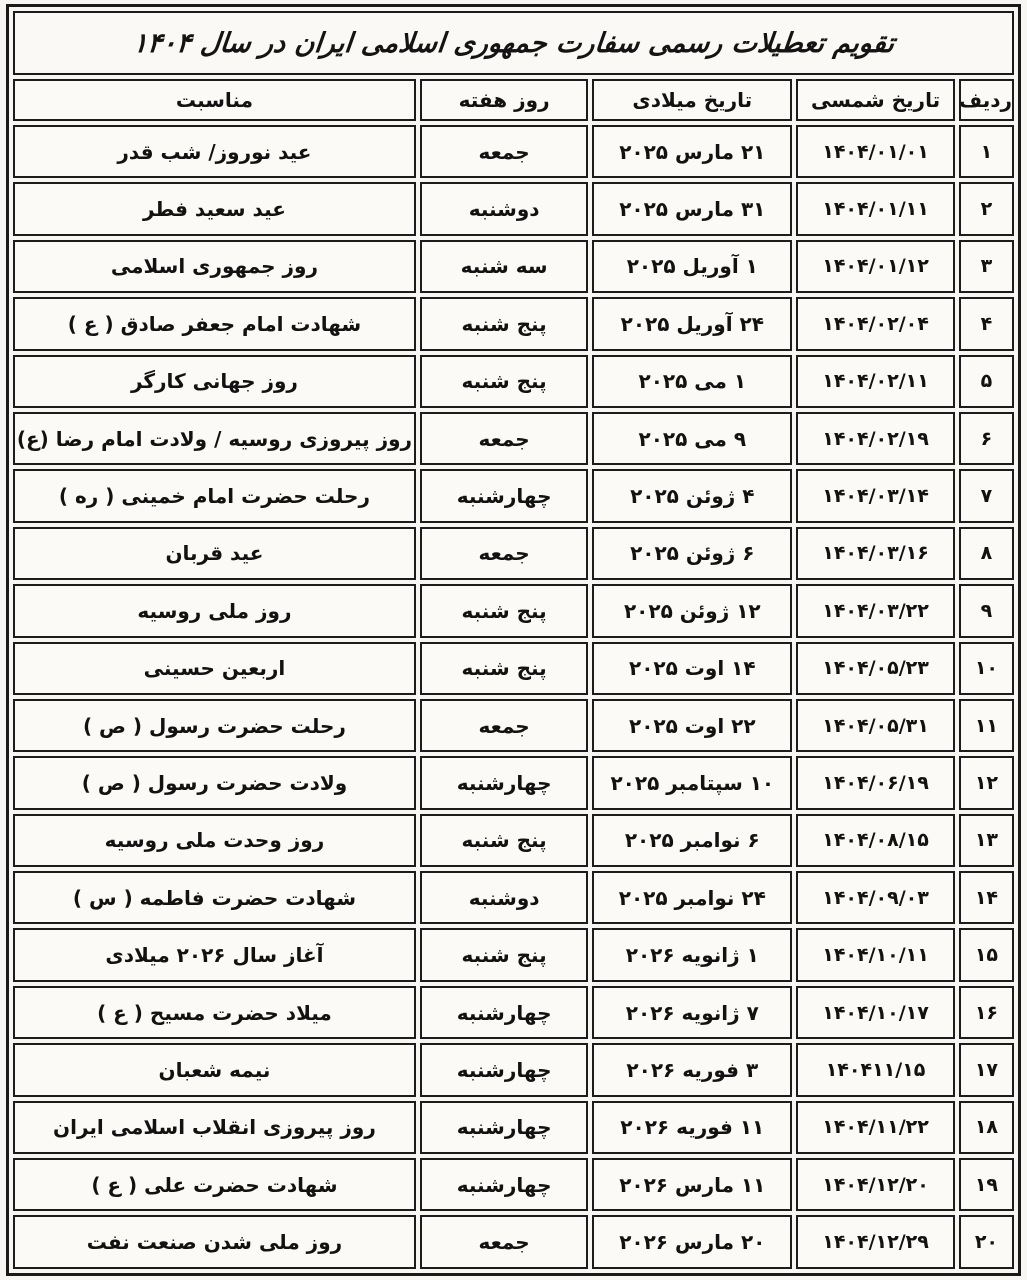  Describe the element at coordinates (875, 438) in the screenshot. I see `cell-shamsi-date: ۱۴۰۴/۰۲/۱۹` at that location.